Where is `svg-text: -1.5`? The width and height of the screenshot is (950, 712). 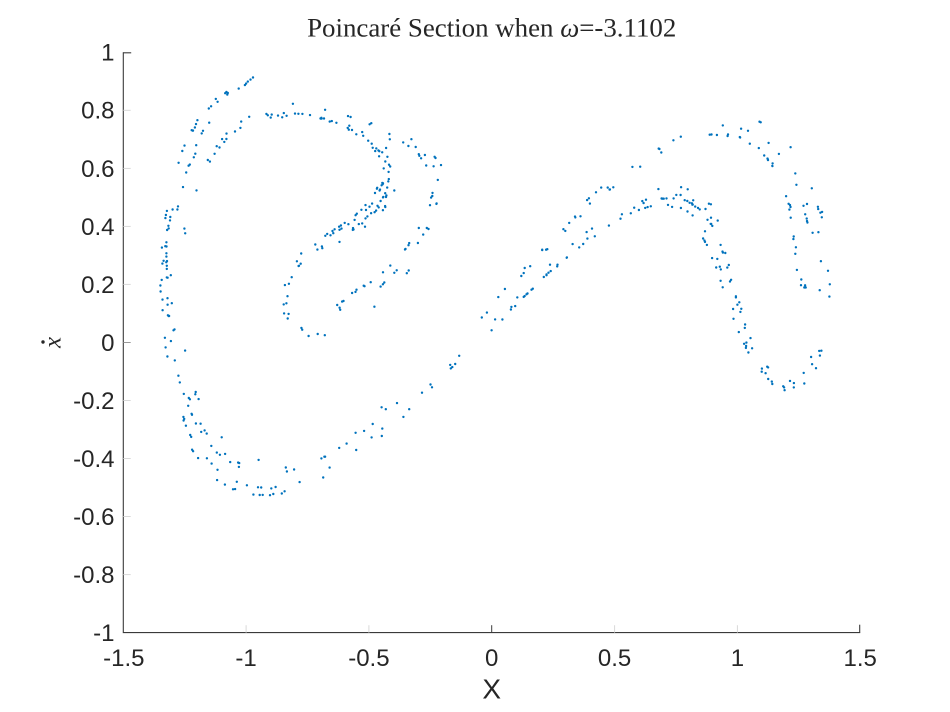
svg-text: -1.5 is located at coordinates (123, 658).